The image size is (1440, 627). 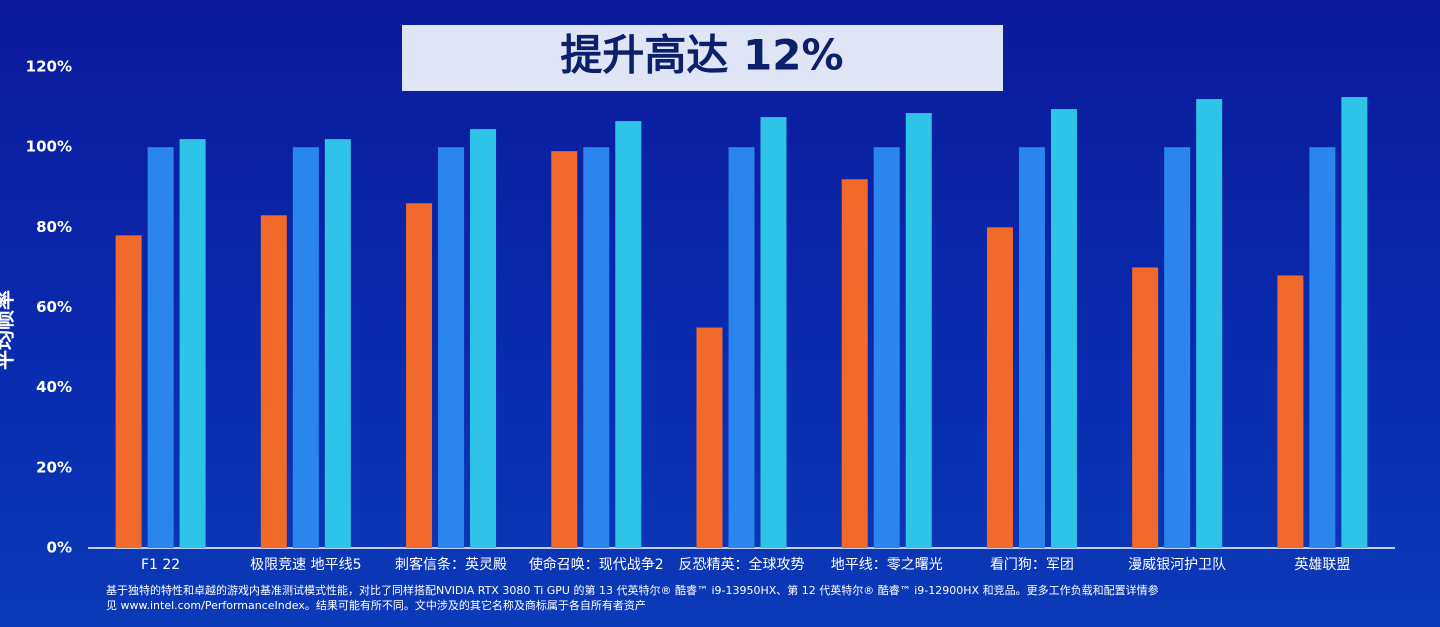 I want to click on y-tick-label: 20%, so click(x=54, y=467).